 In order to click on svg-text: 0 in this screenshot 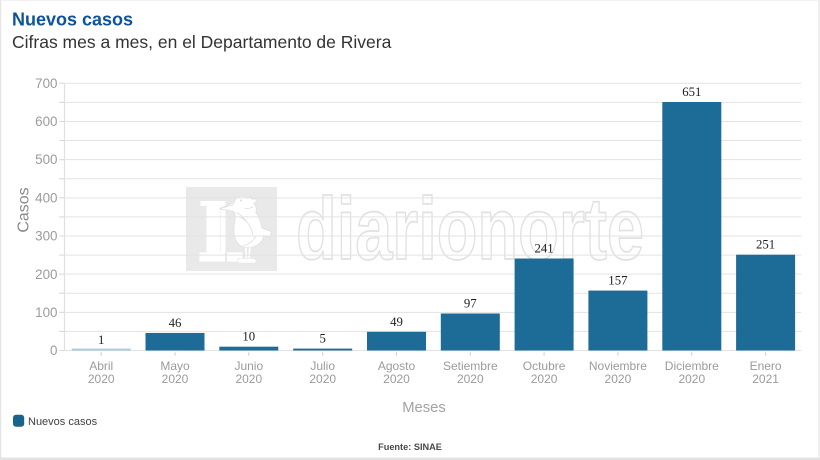, I will do `click(53, 350)`.